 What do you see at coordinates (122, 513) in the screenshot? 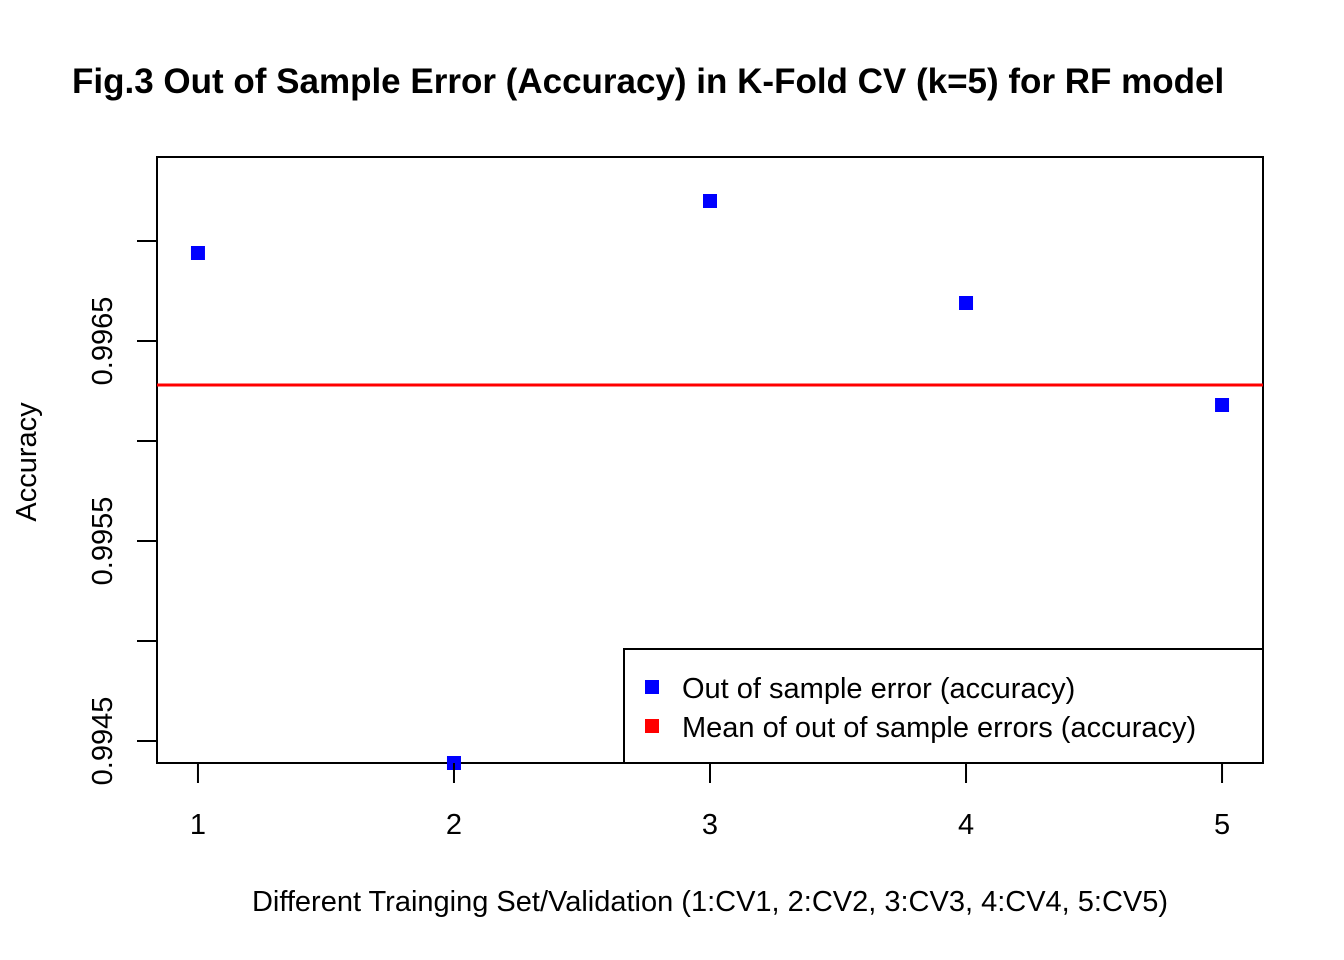
I see `y-axis: 0.9945 0.9955 0.9965` at bounding box center [122, 513].